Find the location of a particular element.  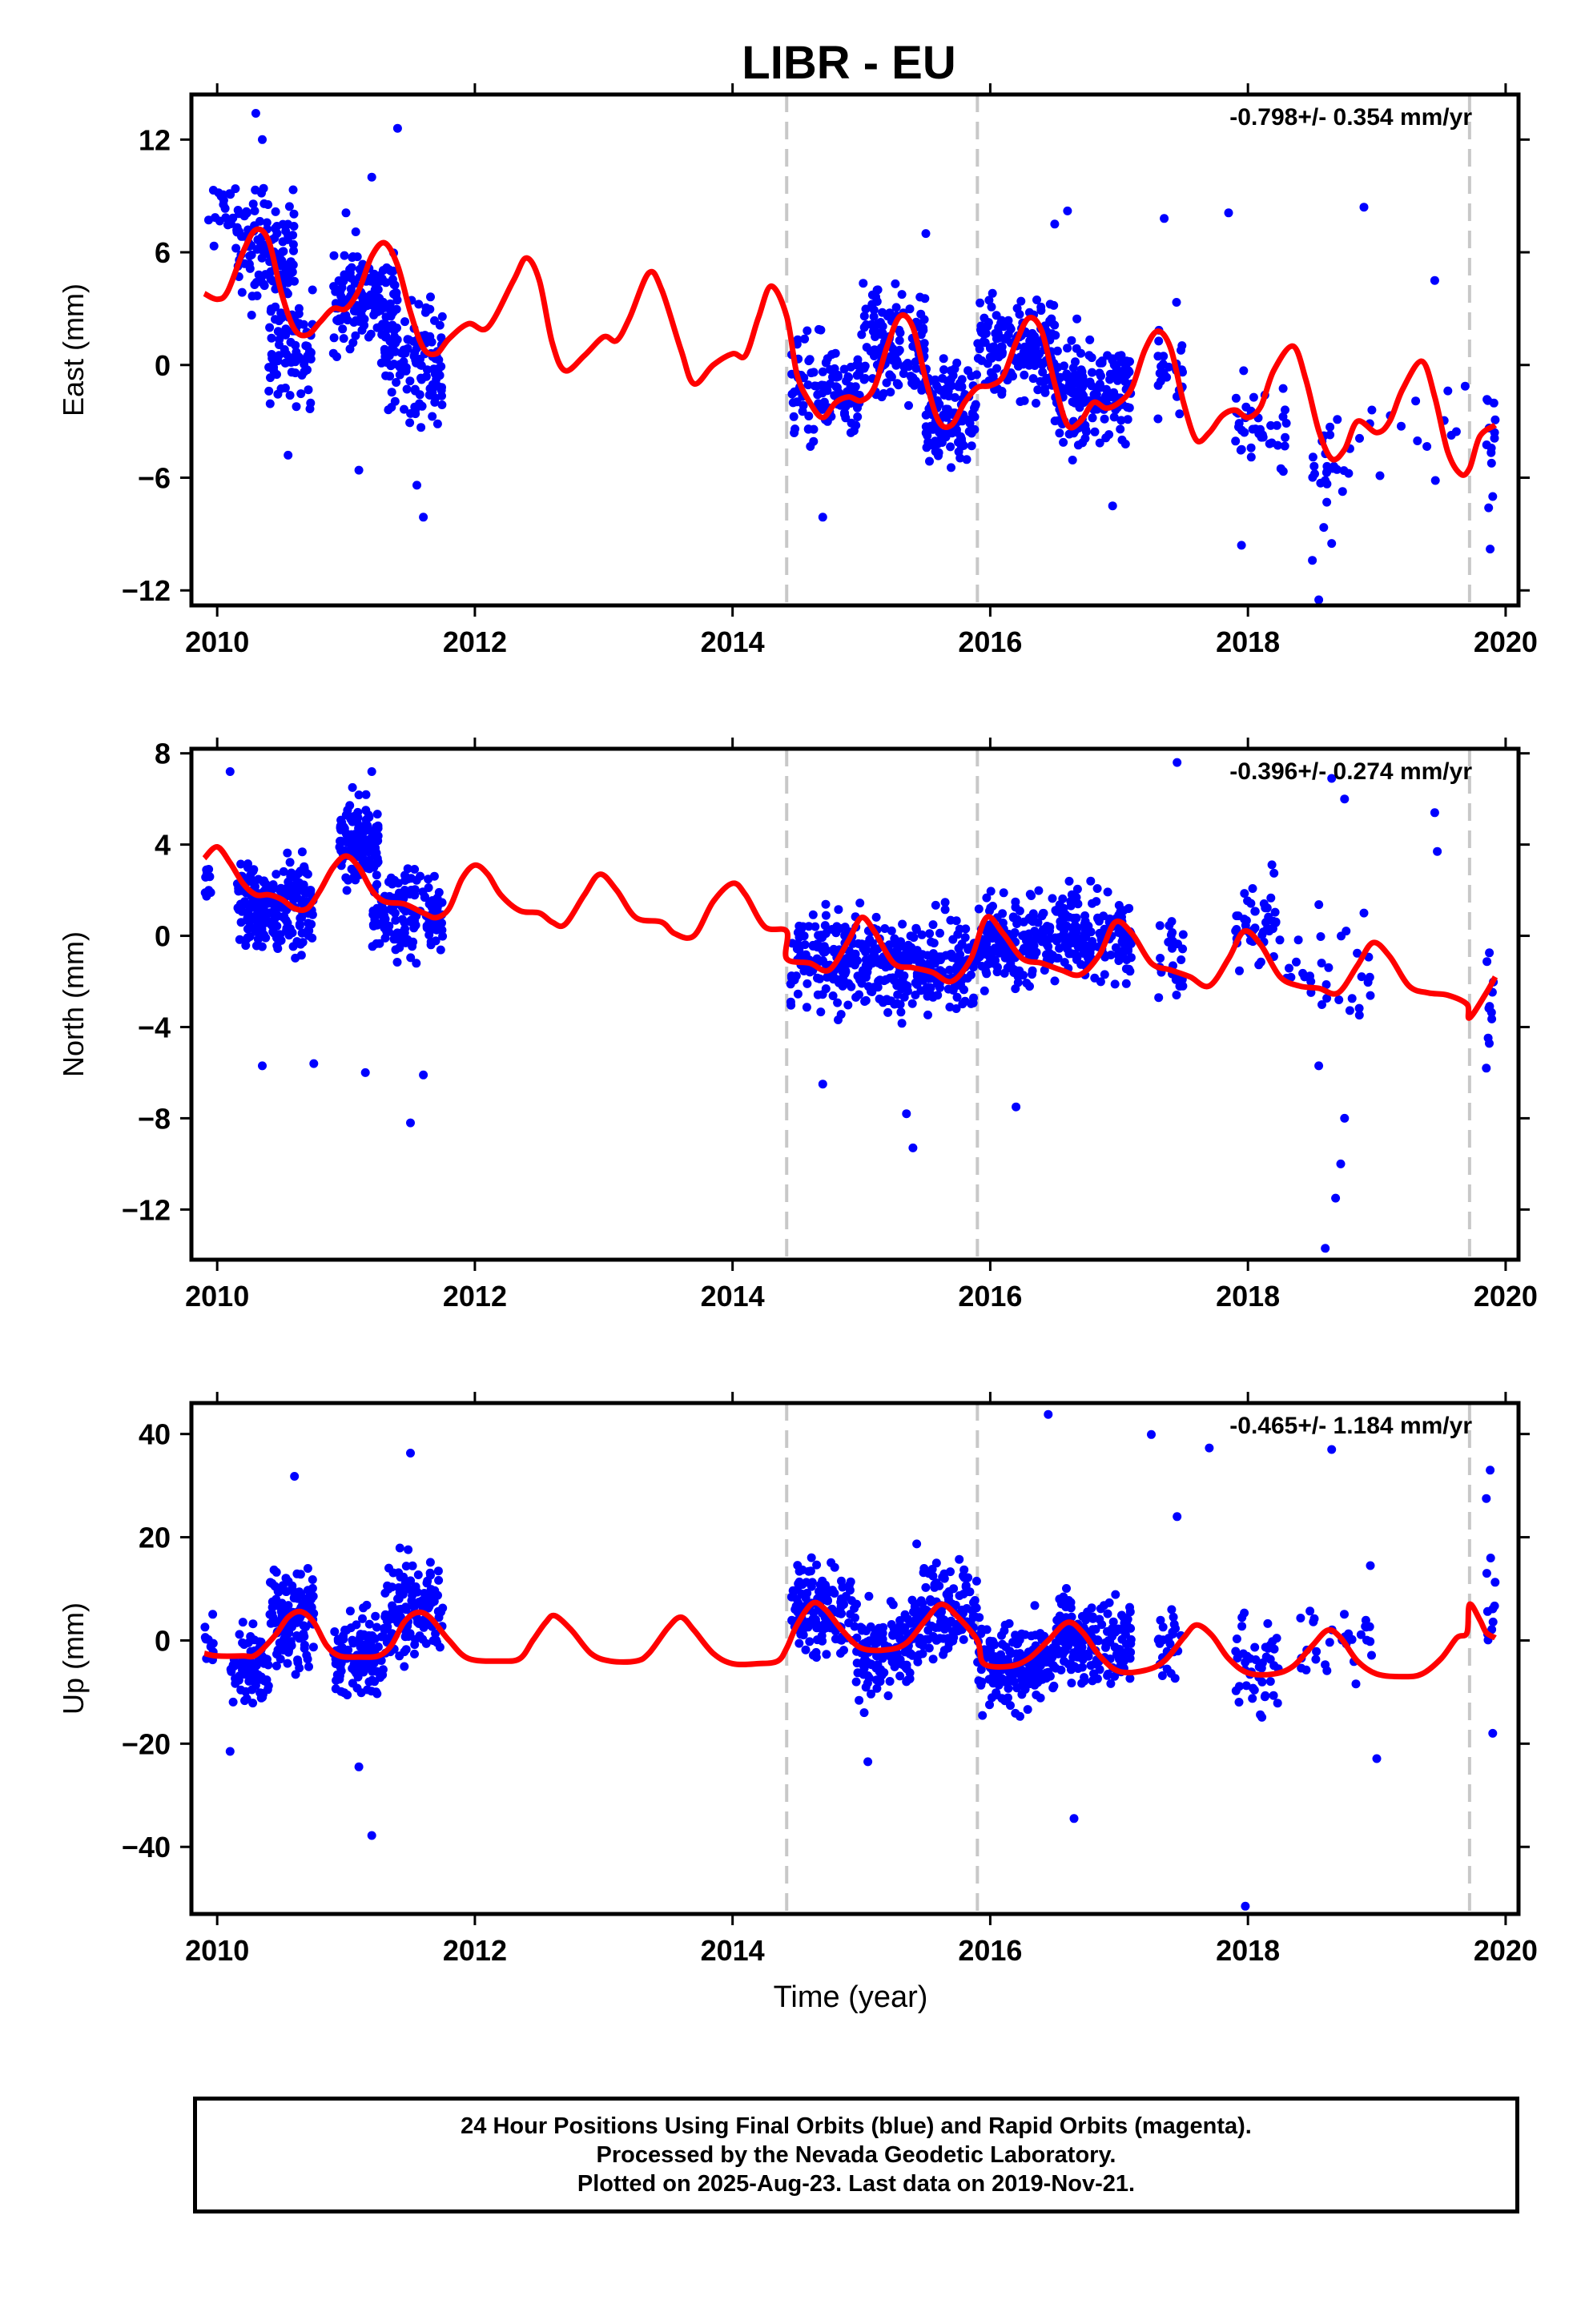

north-y-tick-label: −4 is located at coordinates (154, 1027).